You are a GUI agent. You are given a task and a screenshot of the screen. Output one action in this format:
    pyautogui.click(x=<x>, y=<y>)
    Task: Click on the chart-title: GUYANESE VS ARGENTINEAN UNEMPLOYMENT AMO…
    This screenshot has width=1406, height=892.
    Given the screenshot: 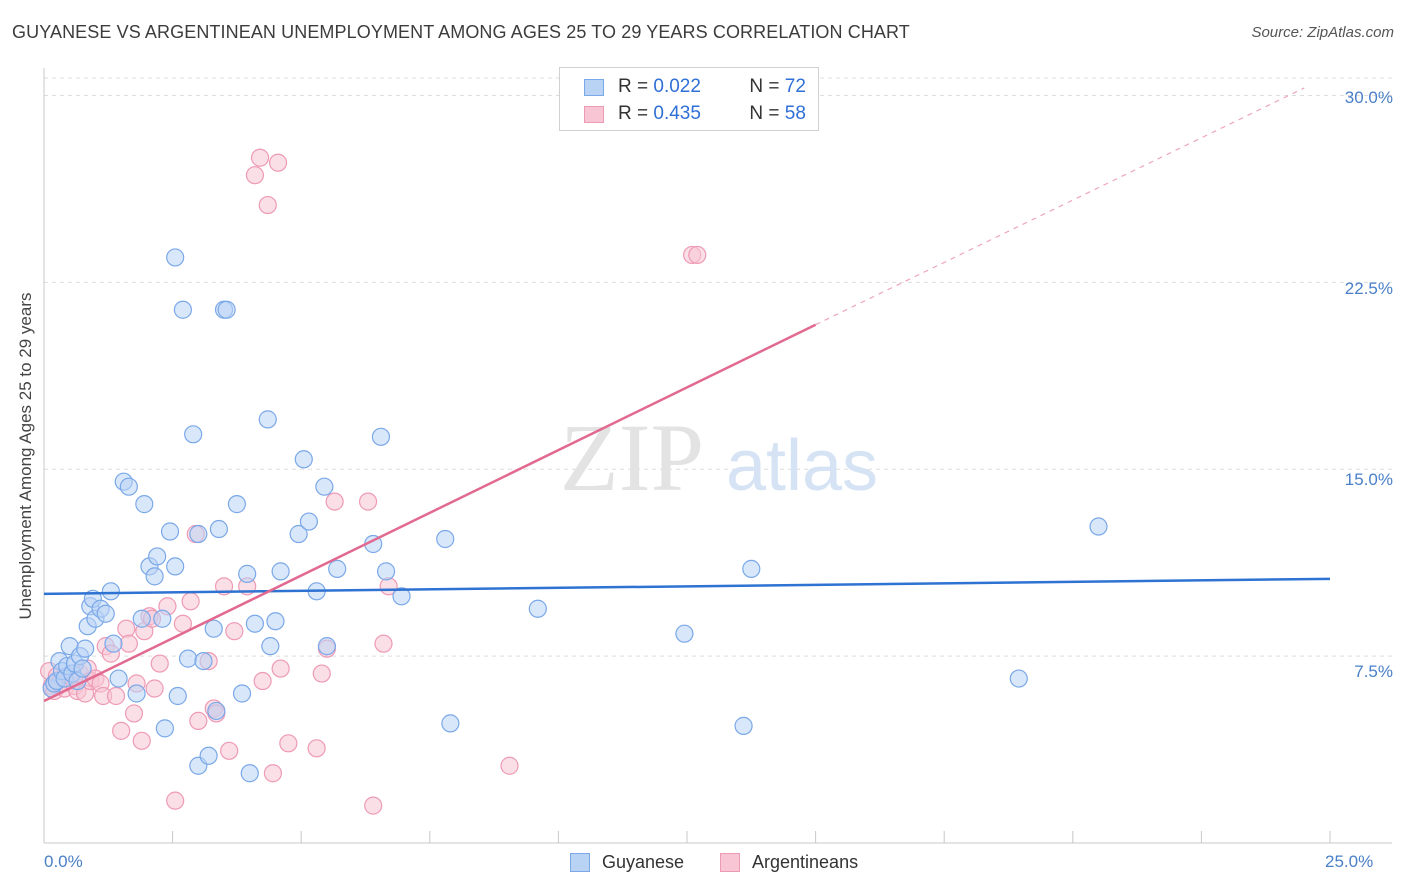 What is the action you would take?
    pyautogui.click(x=461, y=32)
    